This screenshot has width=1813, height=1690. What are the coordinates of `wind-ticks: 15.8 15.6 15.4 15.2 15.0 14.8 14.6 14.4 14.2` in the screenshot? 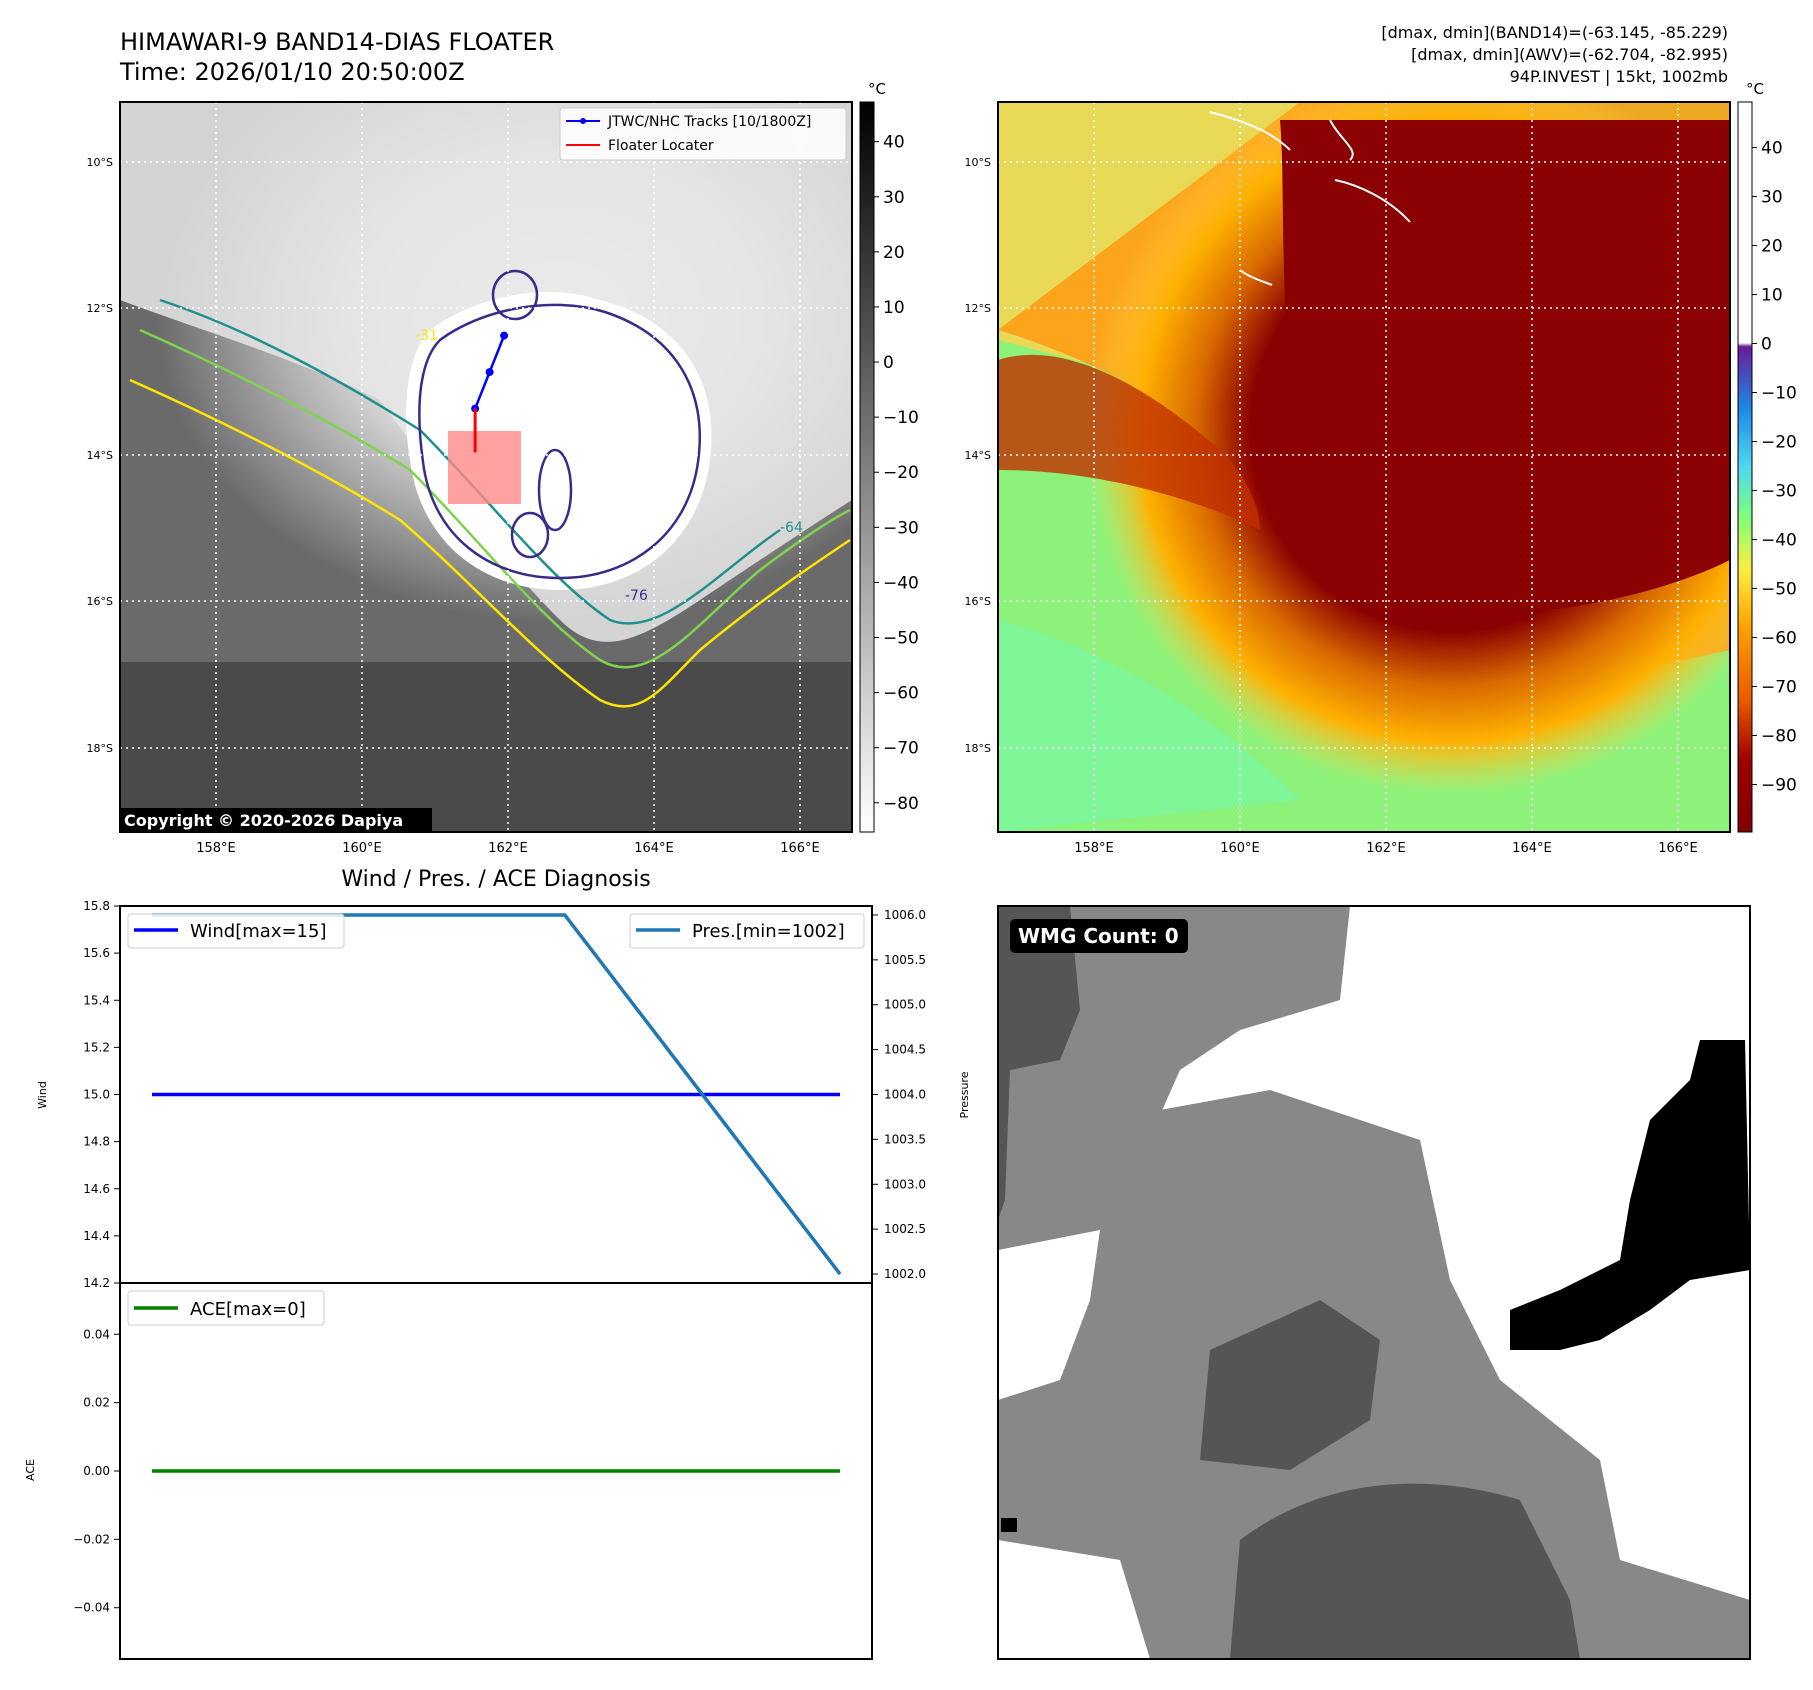 It's located at (101, 1094).